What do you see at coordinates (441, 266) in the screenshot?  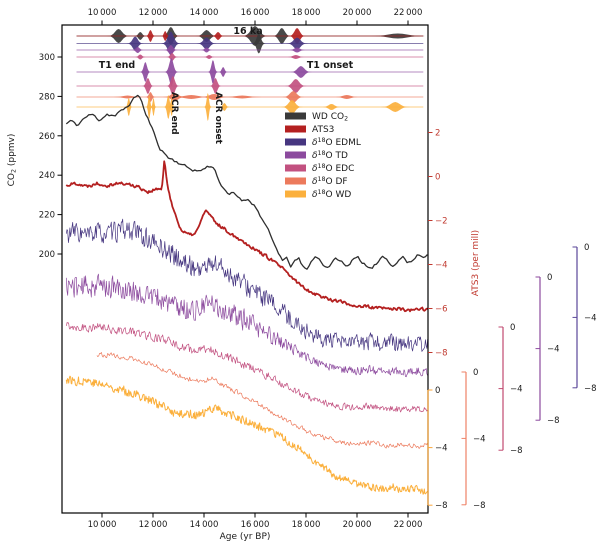 I see `ats3-tick-label: −4` at bounding box center [441, 266].